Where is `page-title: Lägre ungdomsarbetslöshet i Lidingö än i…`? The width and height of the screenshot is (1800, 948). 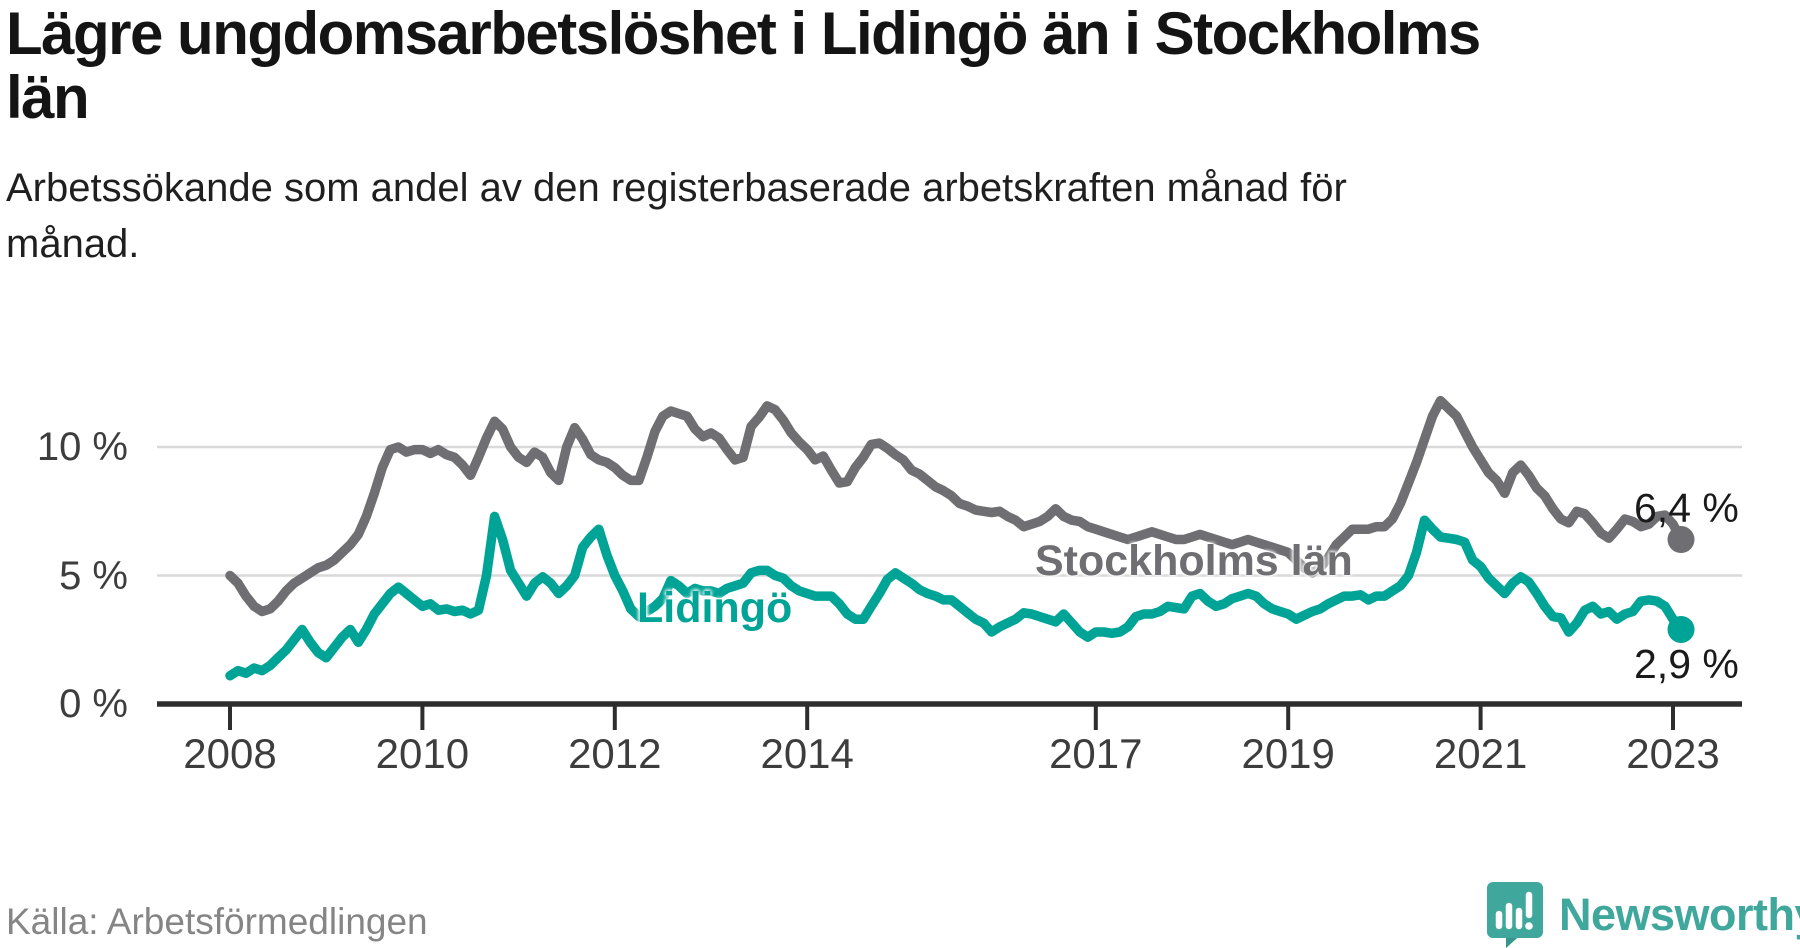 page-title: Lägre ungdomsarbetslöshet i Lidingö än i… is located at coordinates (743, 65).